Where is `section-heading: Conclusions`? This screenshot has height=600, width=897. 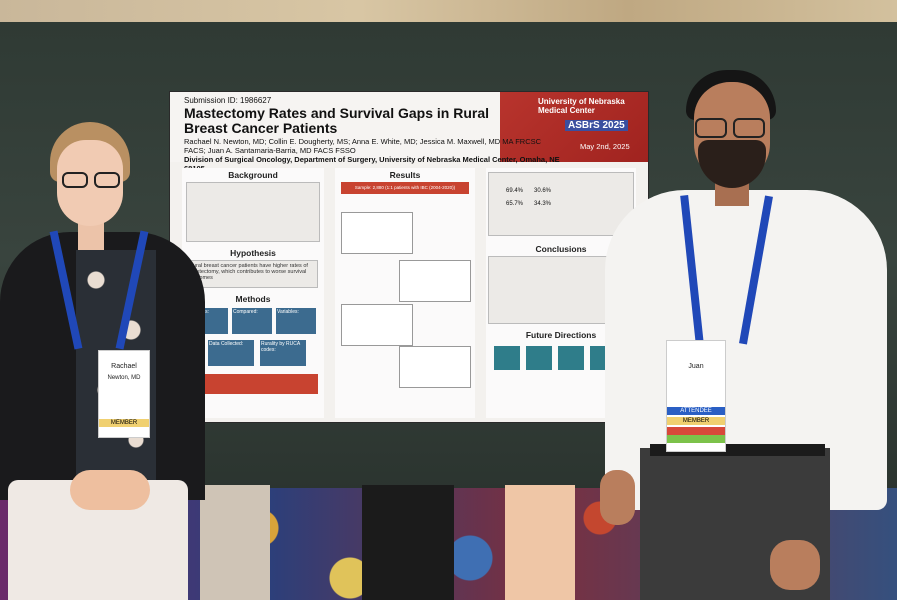 section-heading: Conclusions is located at coordinates (561, 249).